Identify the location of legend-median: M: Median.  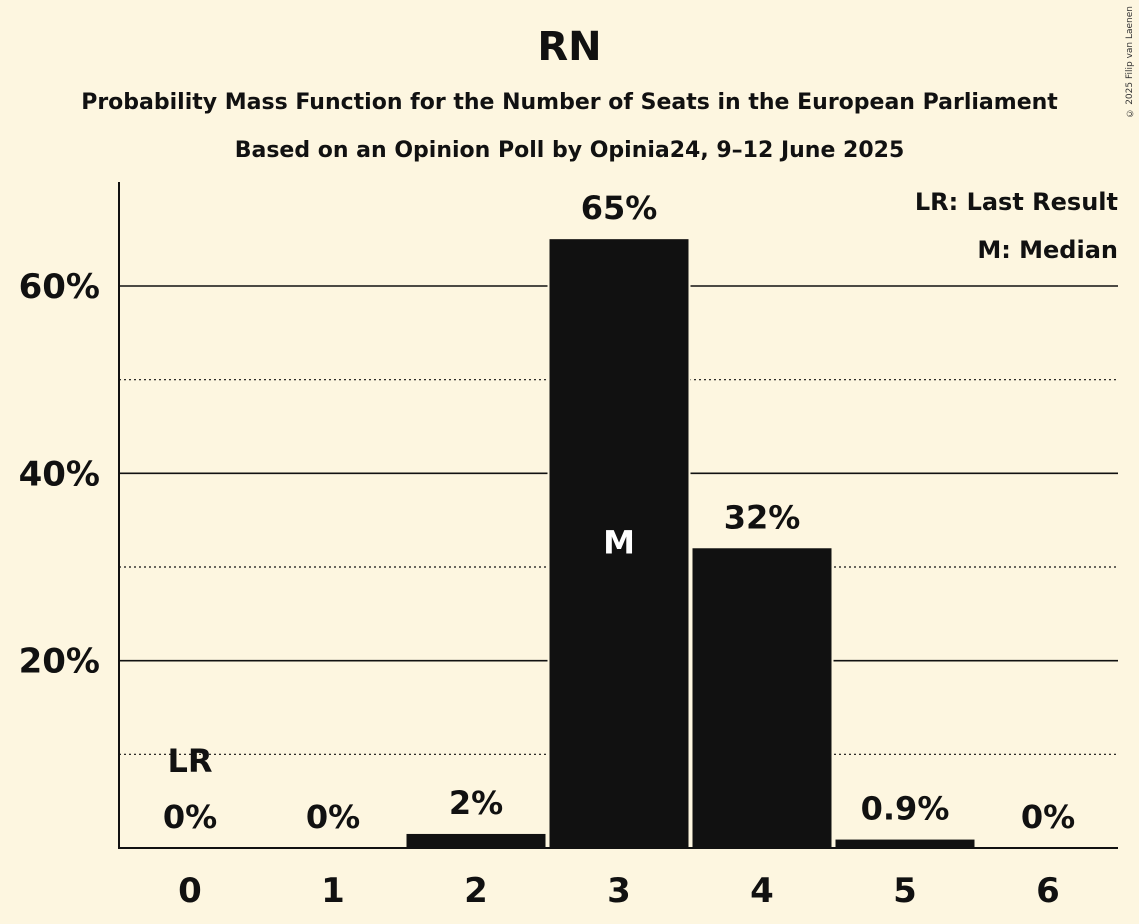
(1047, 250).